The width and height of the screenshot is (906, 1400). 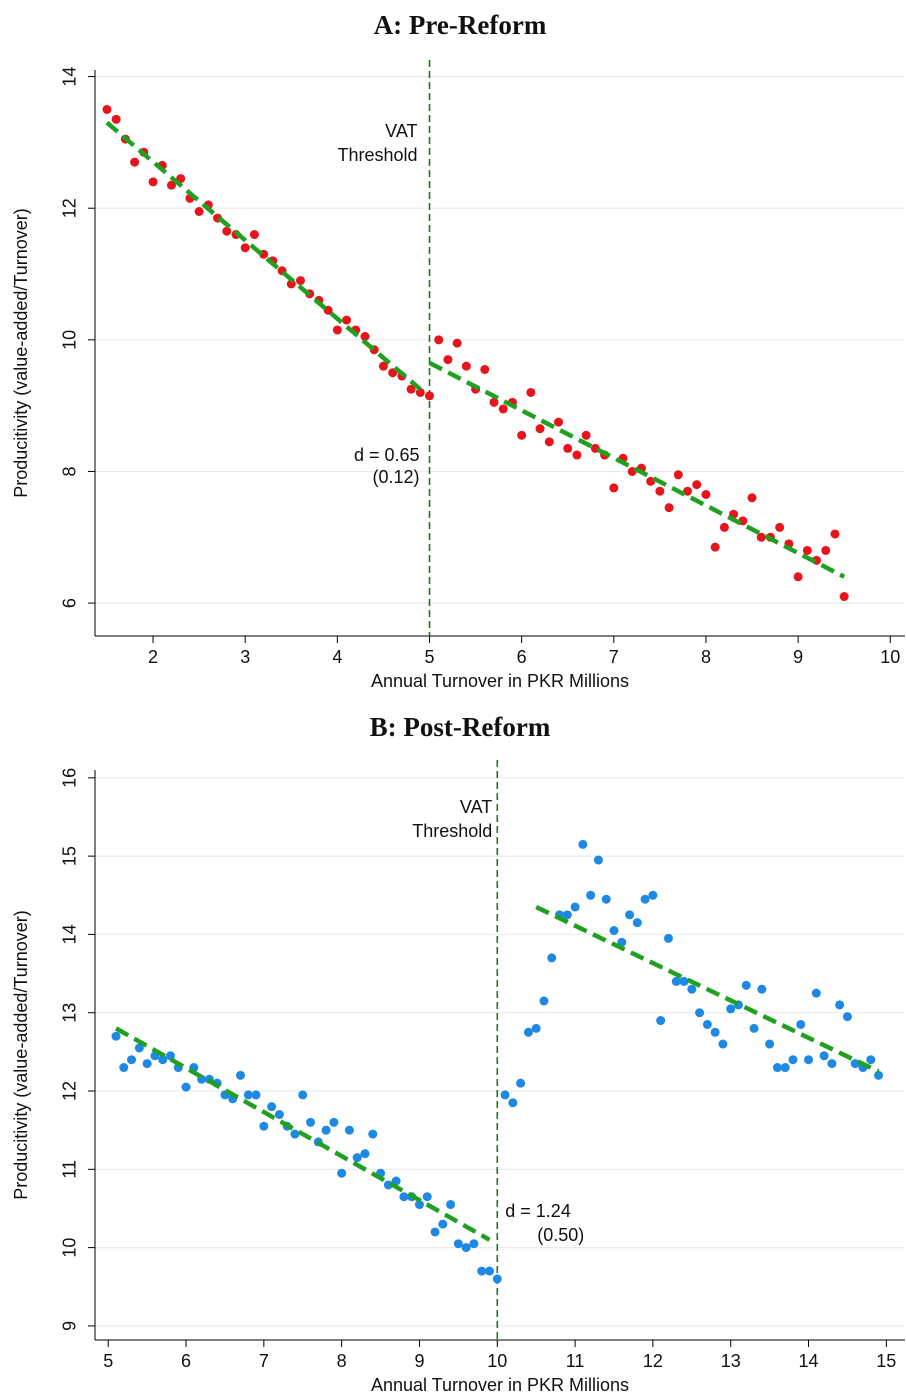 I want to click on x-tick-label: 13, so click(x=731, y=1361).